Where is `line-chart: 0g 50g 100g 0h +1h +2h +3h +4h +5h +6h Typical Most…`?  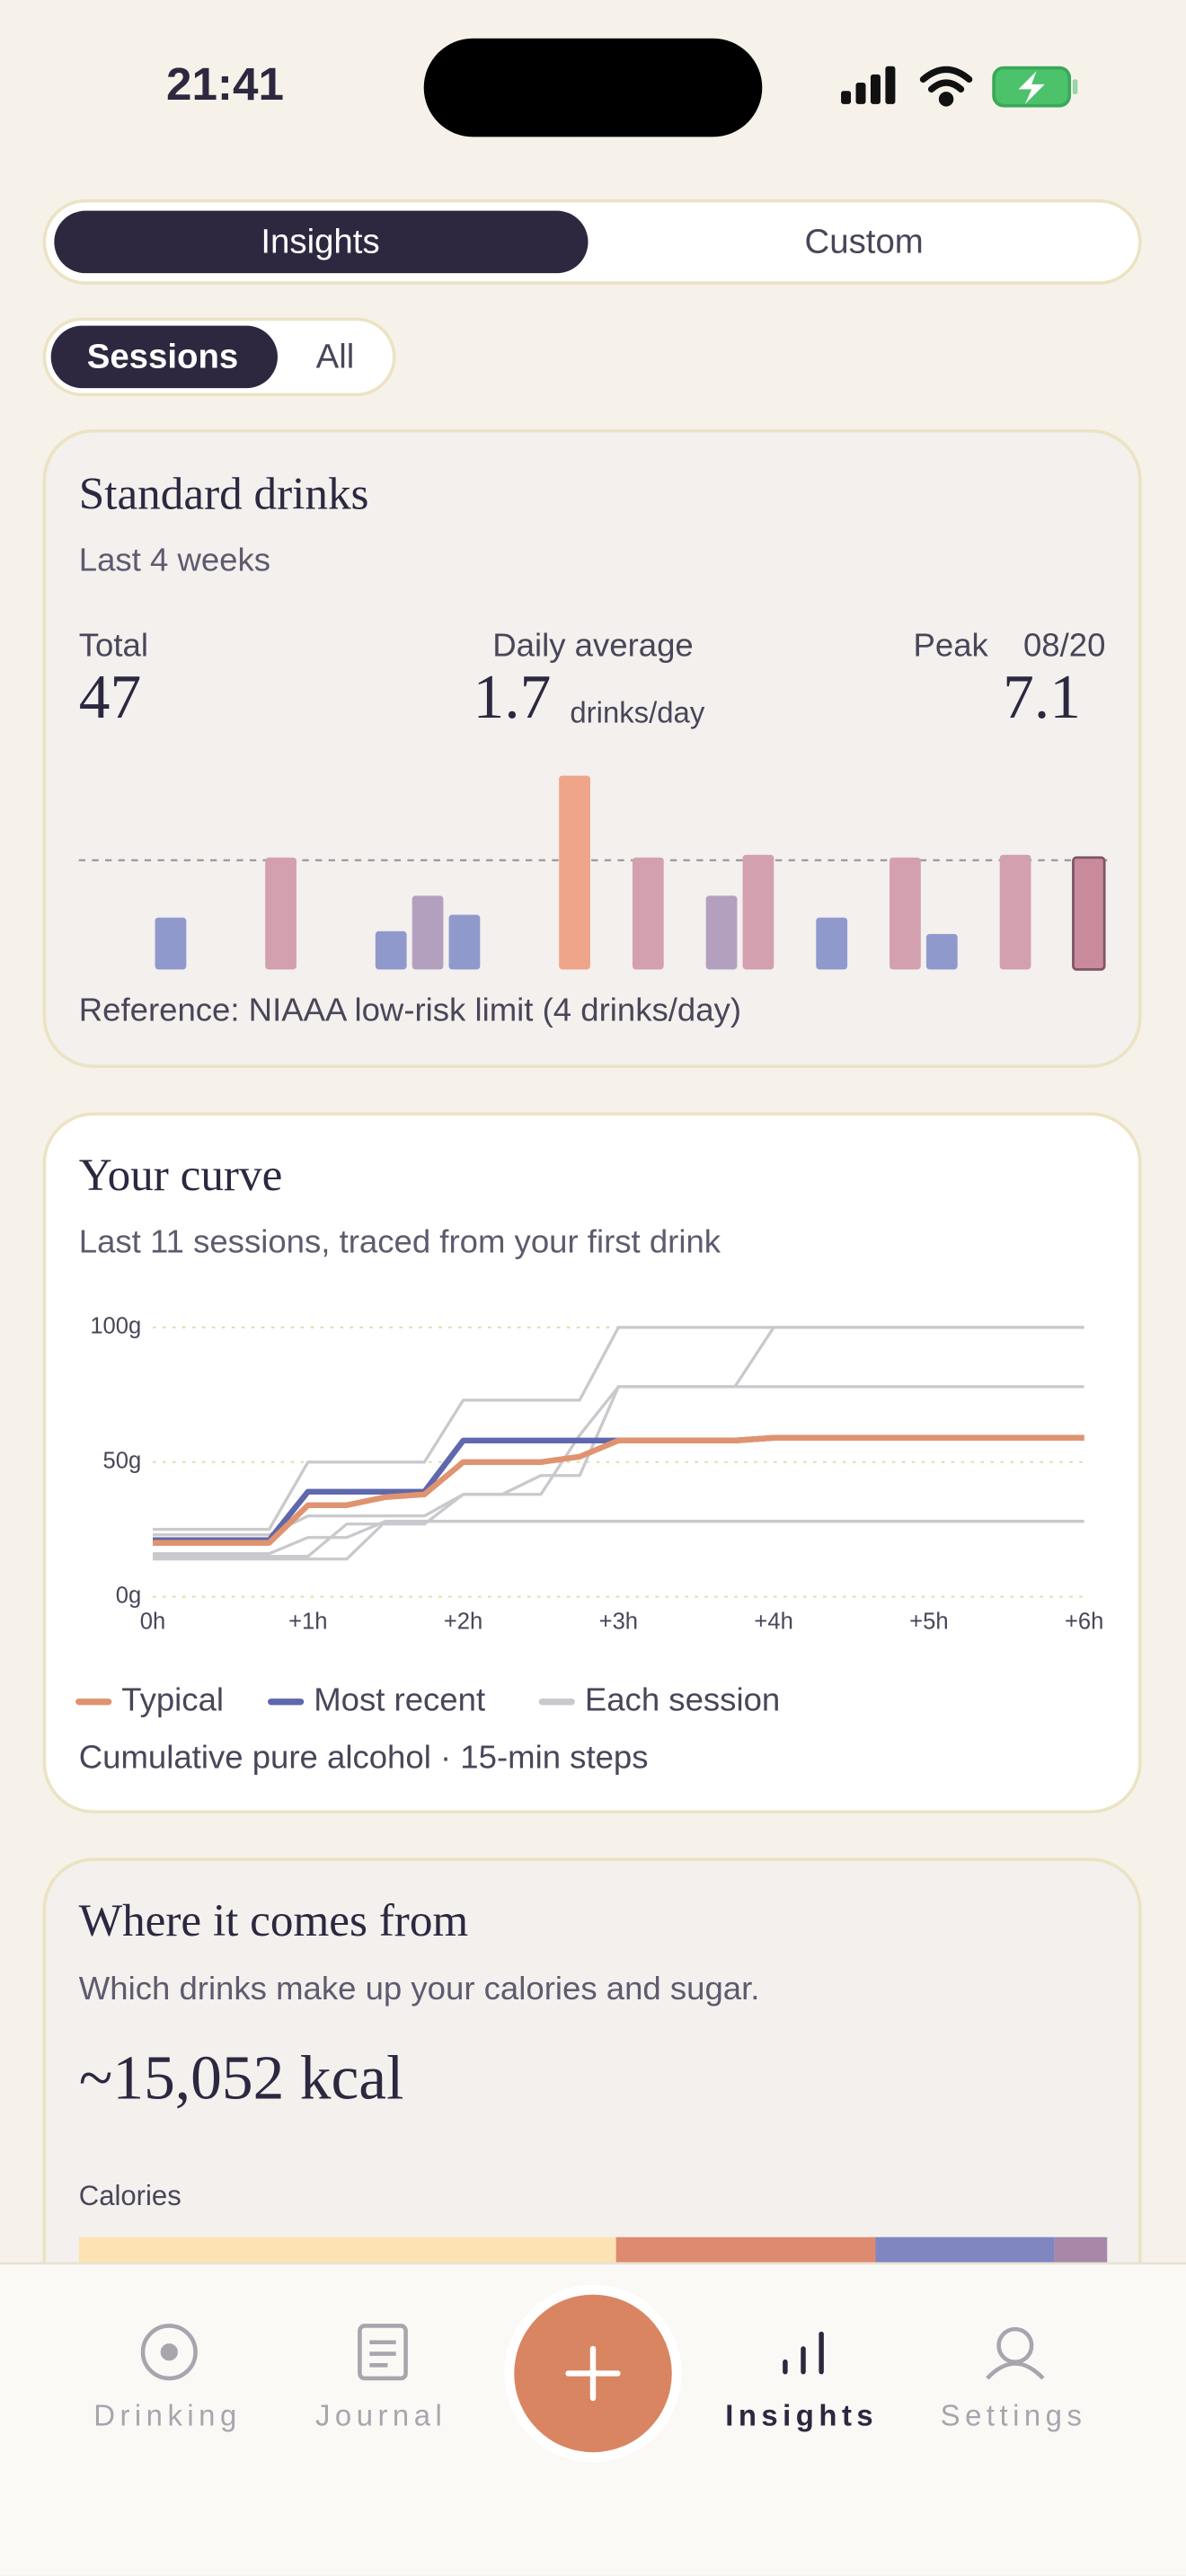 line-chart: 0g 50g 100g 0h +1h +2h +3h +4h +5h +6h Typical Most… is located at coordinates (589, 1515).